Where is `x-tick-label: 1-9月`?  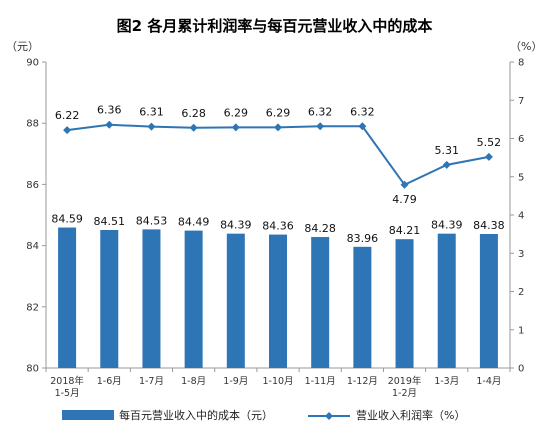 x-tick-label: 1-9月 is located at coordinates (235, 381).